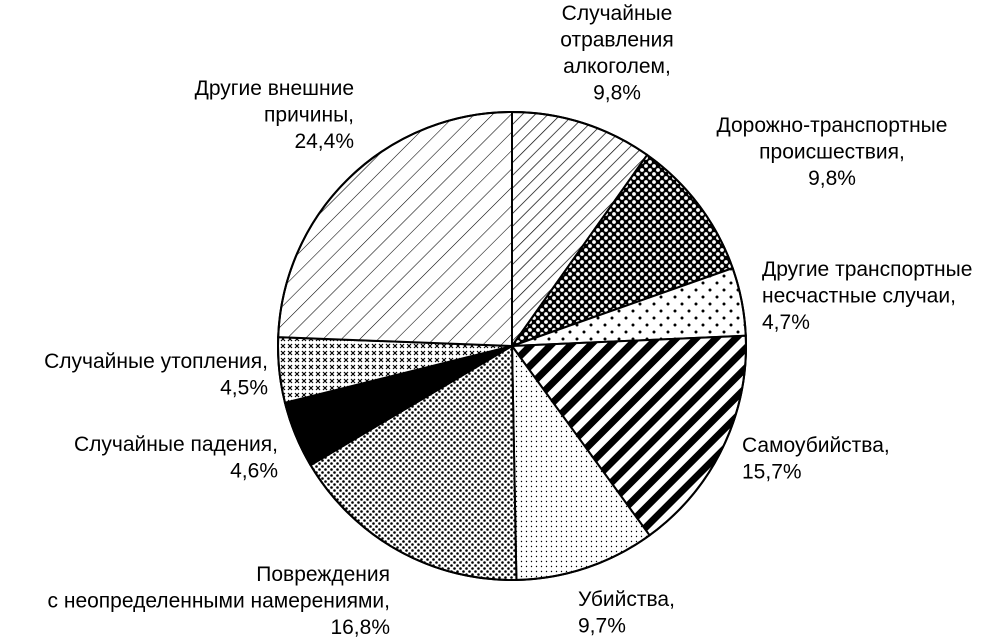 This screenshot has height=638, width=1000. Describe the element at coordinates (156, 361) in the screenshot. I see `slice-label-line: Случайные утопления,` at that location.